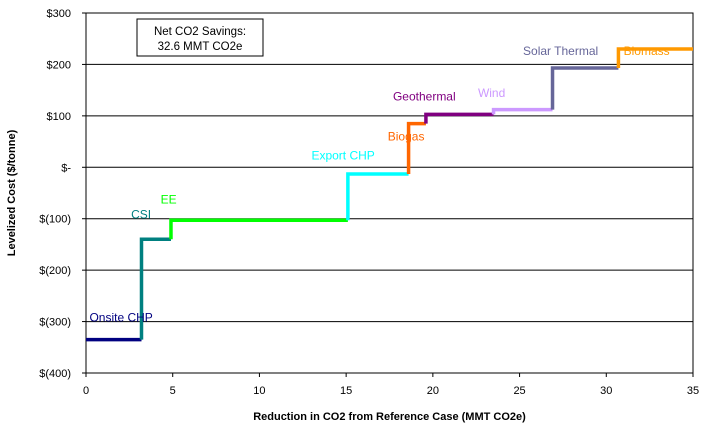 This screenshot has height=428, width=702. I want to click on series-label: Geothermal, so click(424, 96).